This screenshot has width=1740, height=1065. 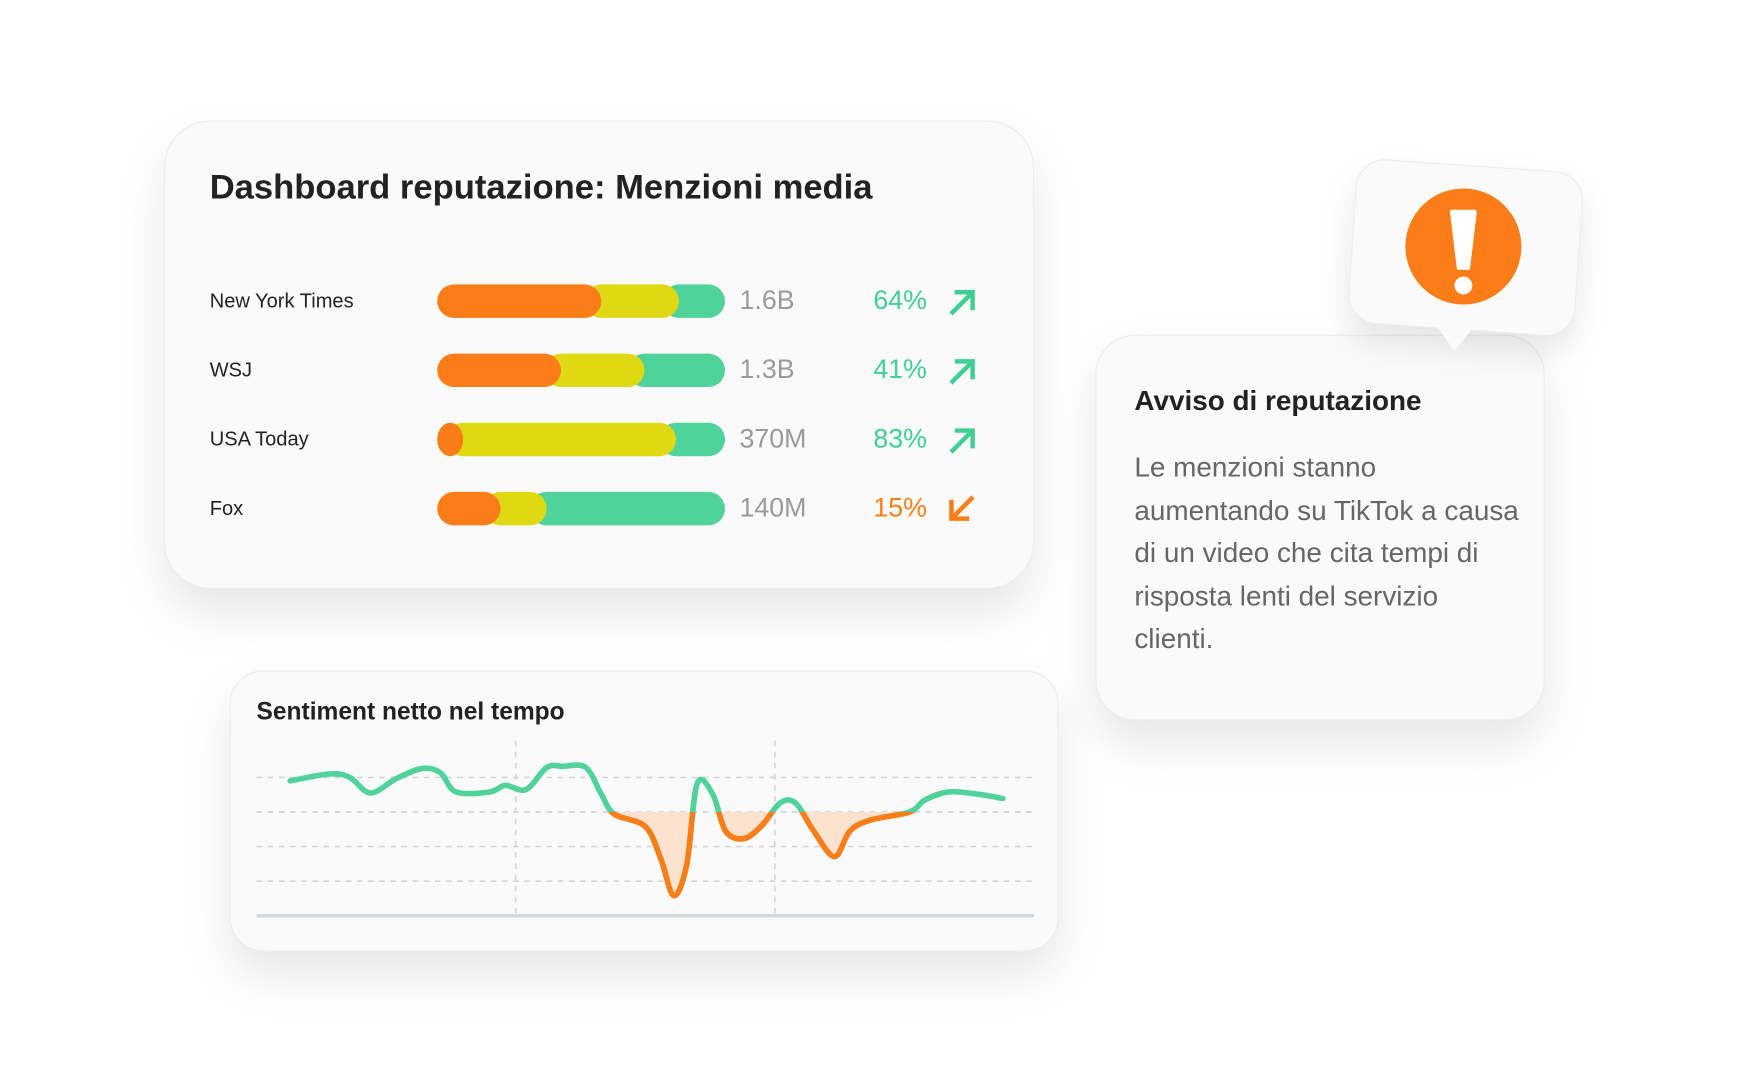 What do you see at coordinates (773, 438) in the screenshot?
I see `total: 370M` at bounding box center [773, 438].